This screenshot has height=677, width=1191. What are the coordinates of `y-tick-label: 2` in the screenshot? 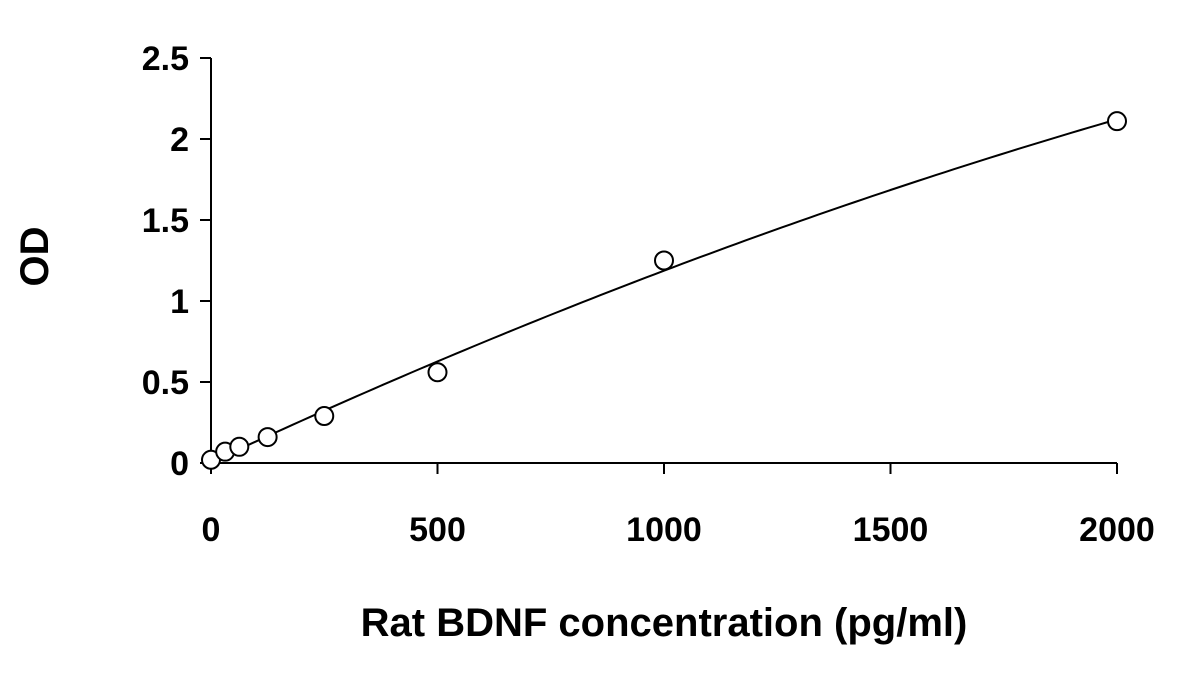 It's located at (179, 140).